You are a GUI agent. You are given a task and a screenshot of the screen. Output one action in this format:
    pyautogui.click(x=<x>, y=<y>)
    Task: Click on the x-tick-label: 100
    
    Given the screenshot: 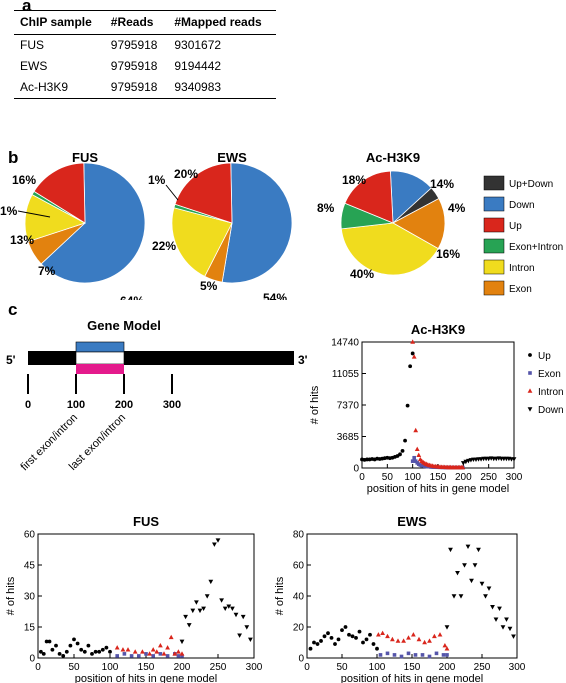 What is the action you would take?
    pyautogui.click(x=412, y=477)
    